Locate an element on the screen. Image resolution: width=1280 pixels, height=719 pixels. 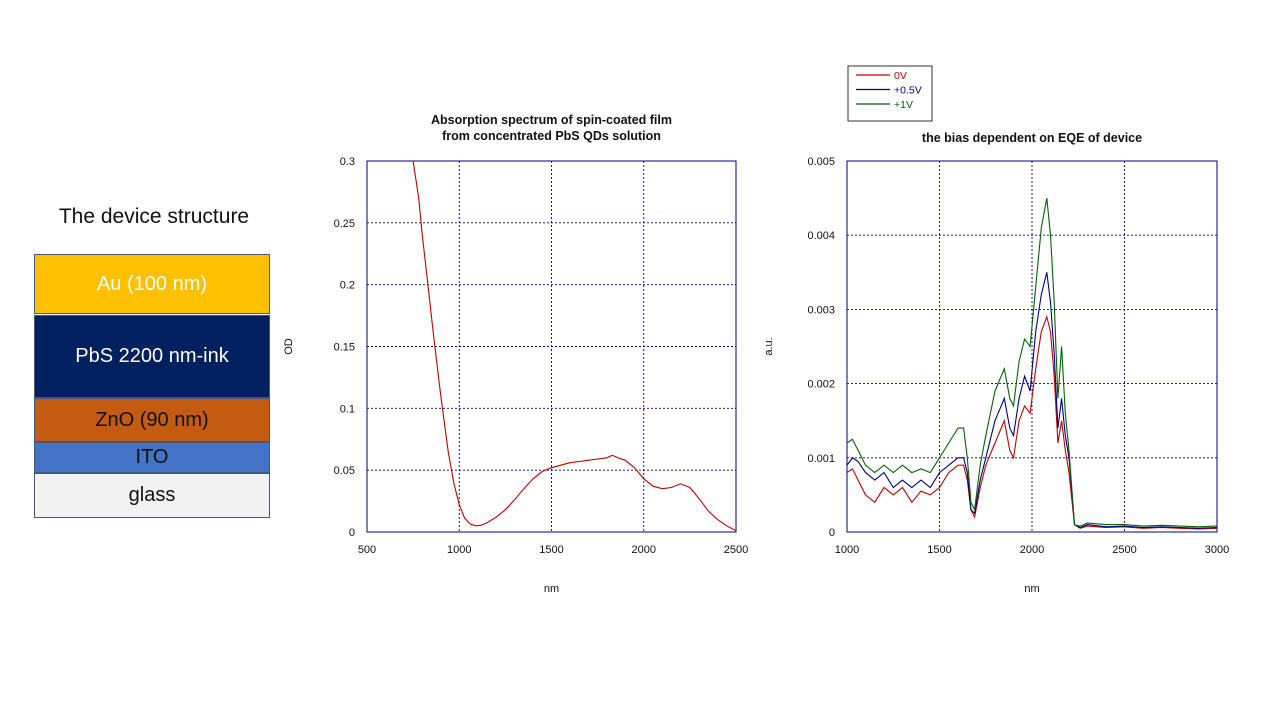
chart-title: from concentrated PbS QDs solution is located at coordinates (551, 136).